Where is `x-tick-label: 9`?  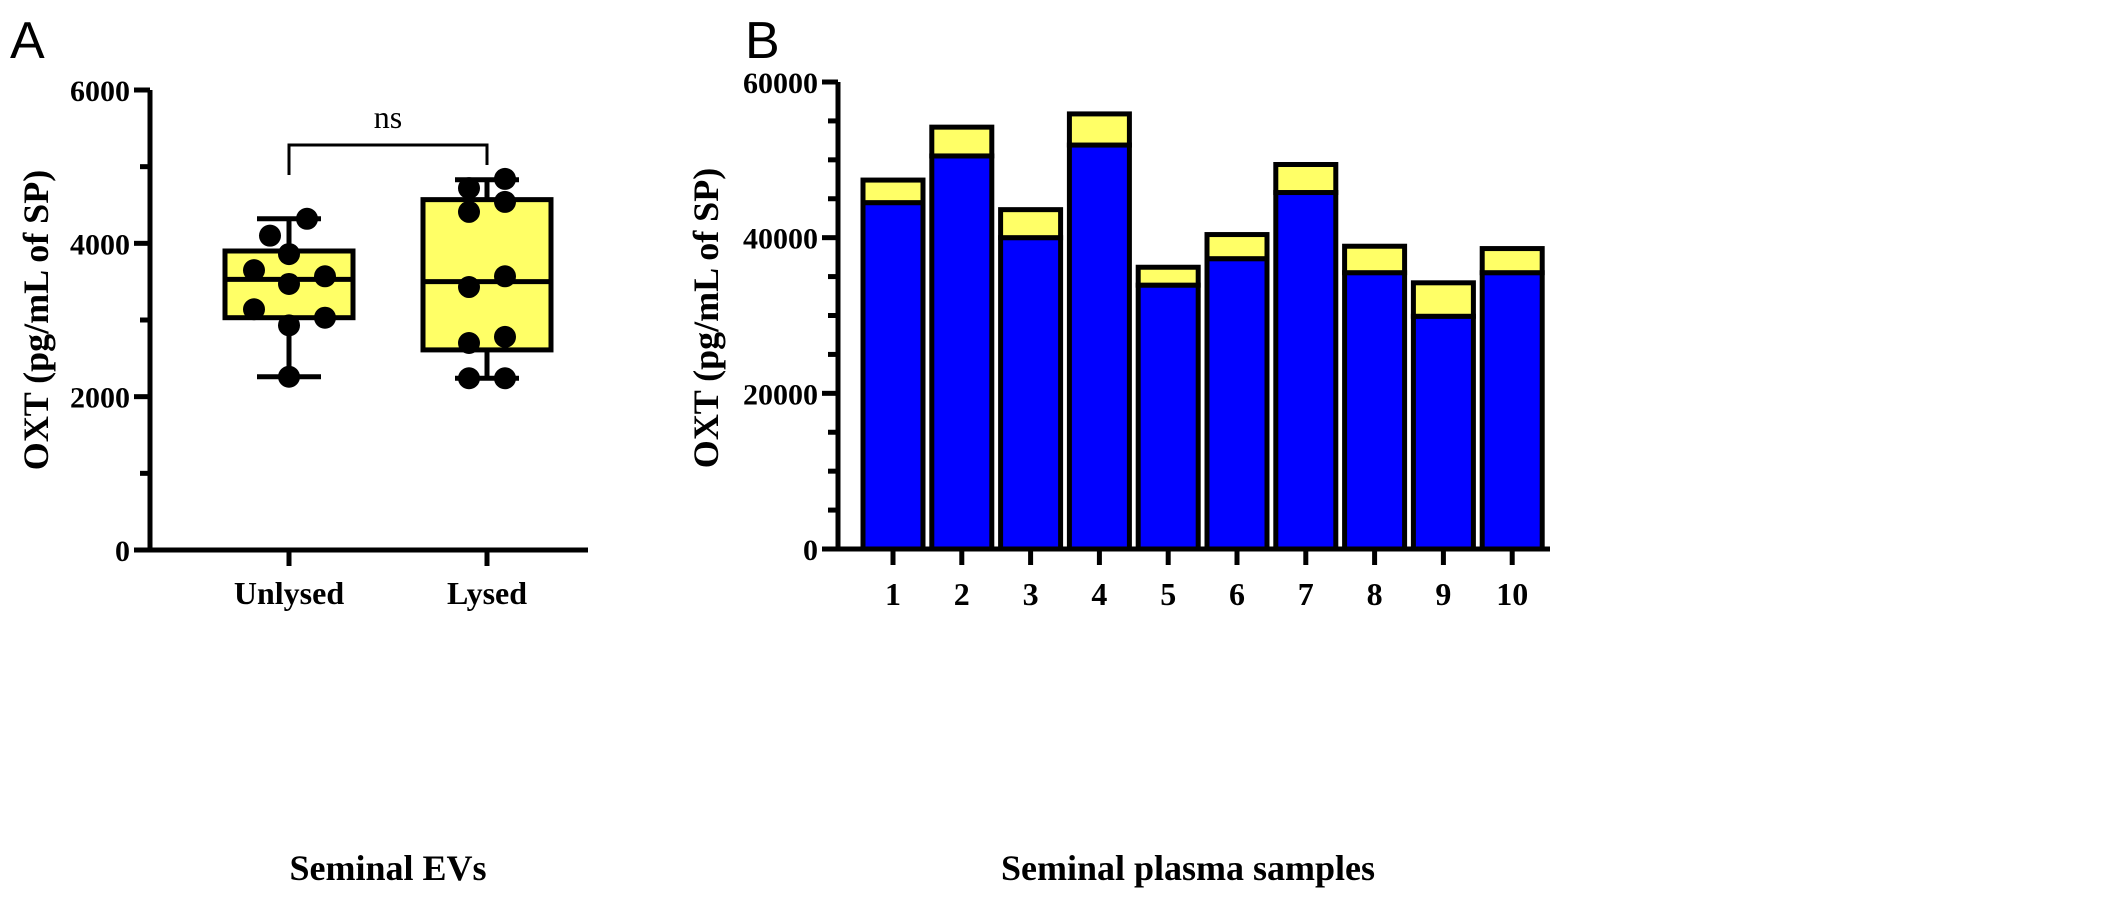 x-tick-label: 9 is located at coordinates (1443, 594).